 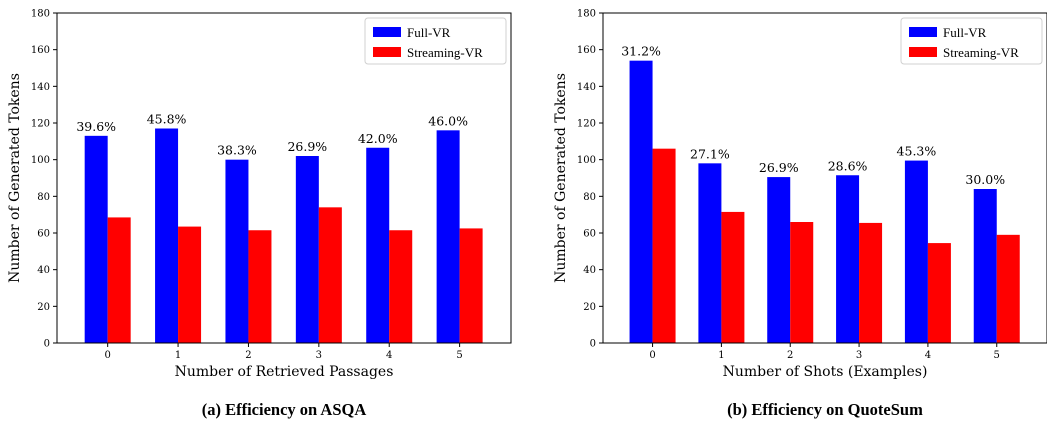 What do you see at coordinates (237, 150) in the screenshot?
I see `reduction-label: 38.3%` at bounding box center [237, 150].